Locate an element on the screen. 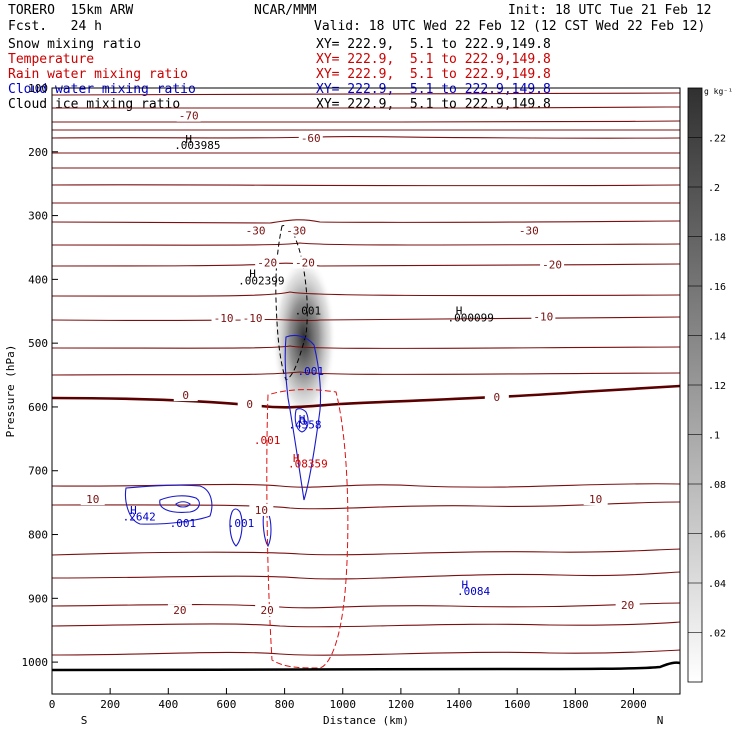  extremum-annotation: .4358 is located at coordinates (304, 425).